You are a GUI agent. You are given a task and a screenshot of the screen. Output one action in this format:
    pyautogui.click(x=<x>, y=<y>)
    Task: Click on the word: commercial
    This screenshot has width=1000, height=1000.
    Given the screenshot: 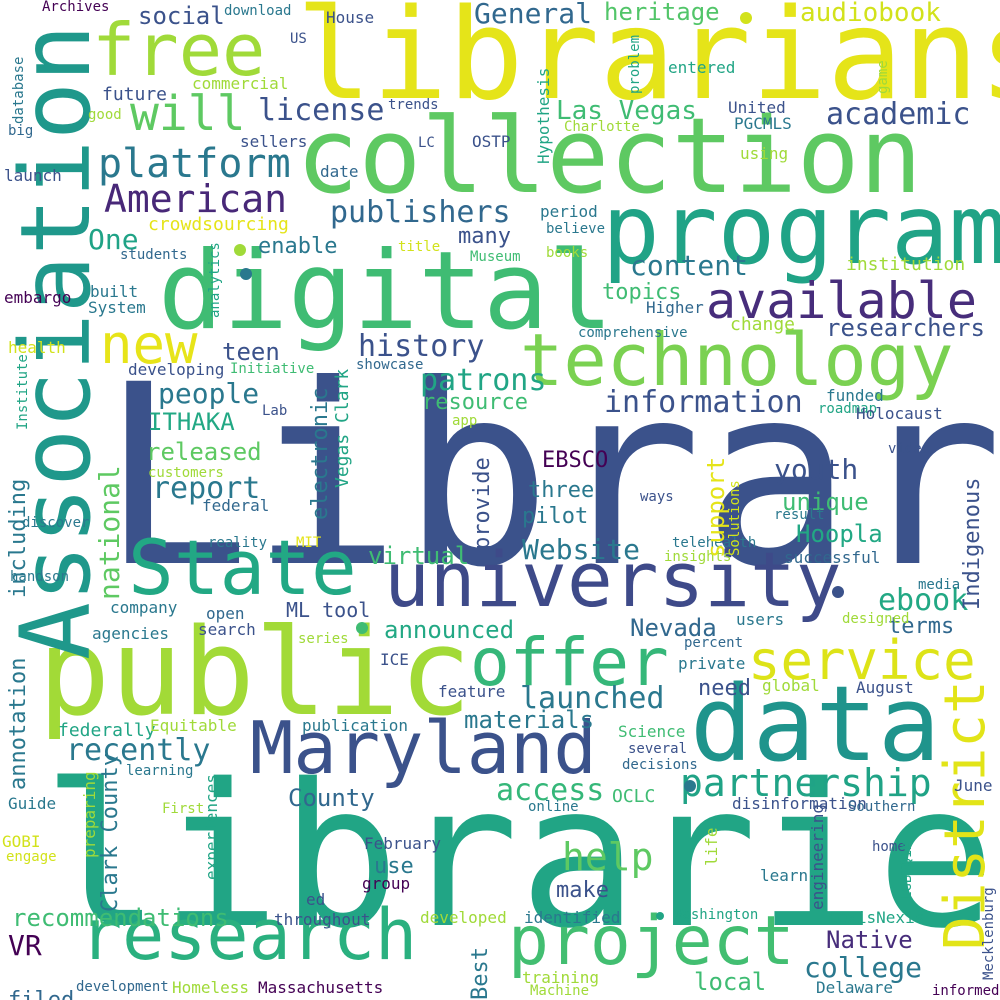 What is the action you would take?
    pyautogui.click(x=240, y=83)
    